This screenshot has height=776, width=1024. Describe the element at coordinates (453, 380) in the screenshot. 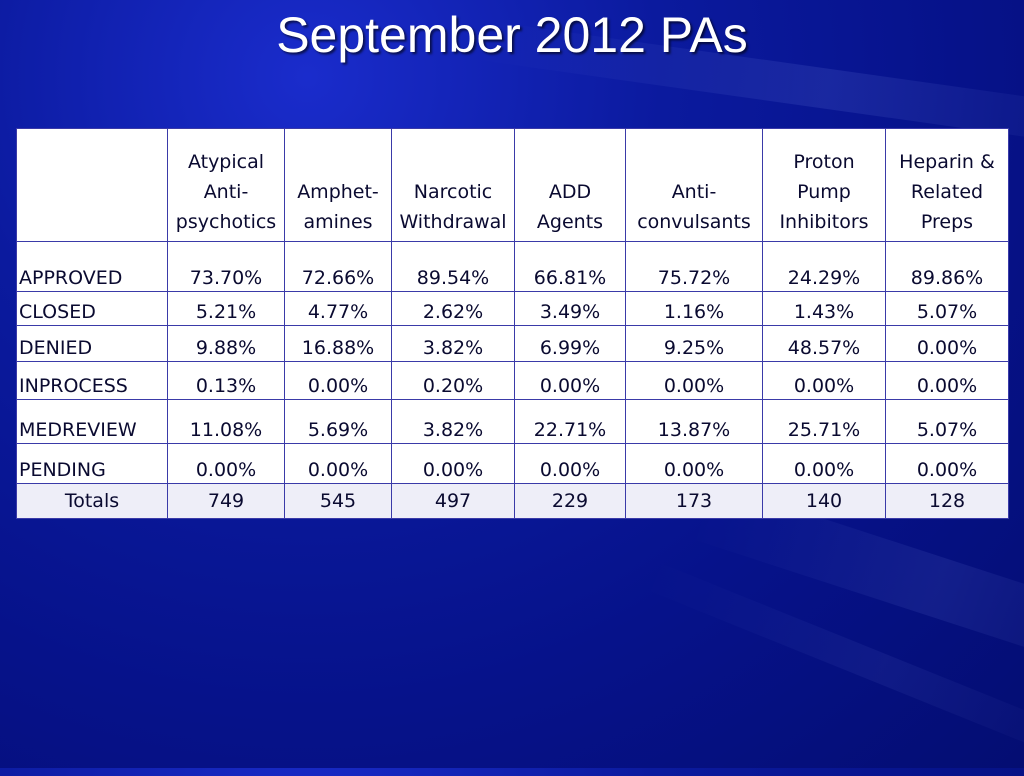

I see `table-cell: 0.20%` at that location.